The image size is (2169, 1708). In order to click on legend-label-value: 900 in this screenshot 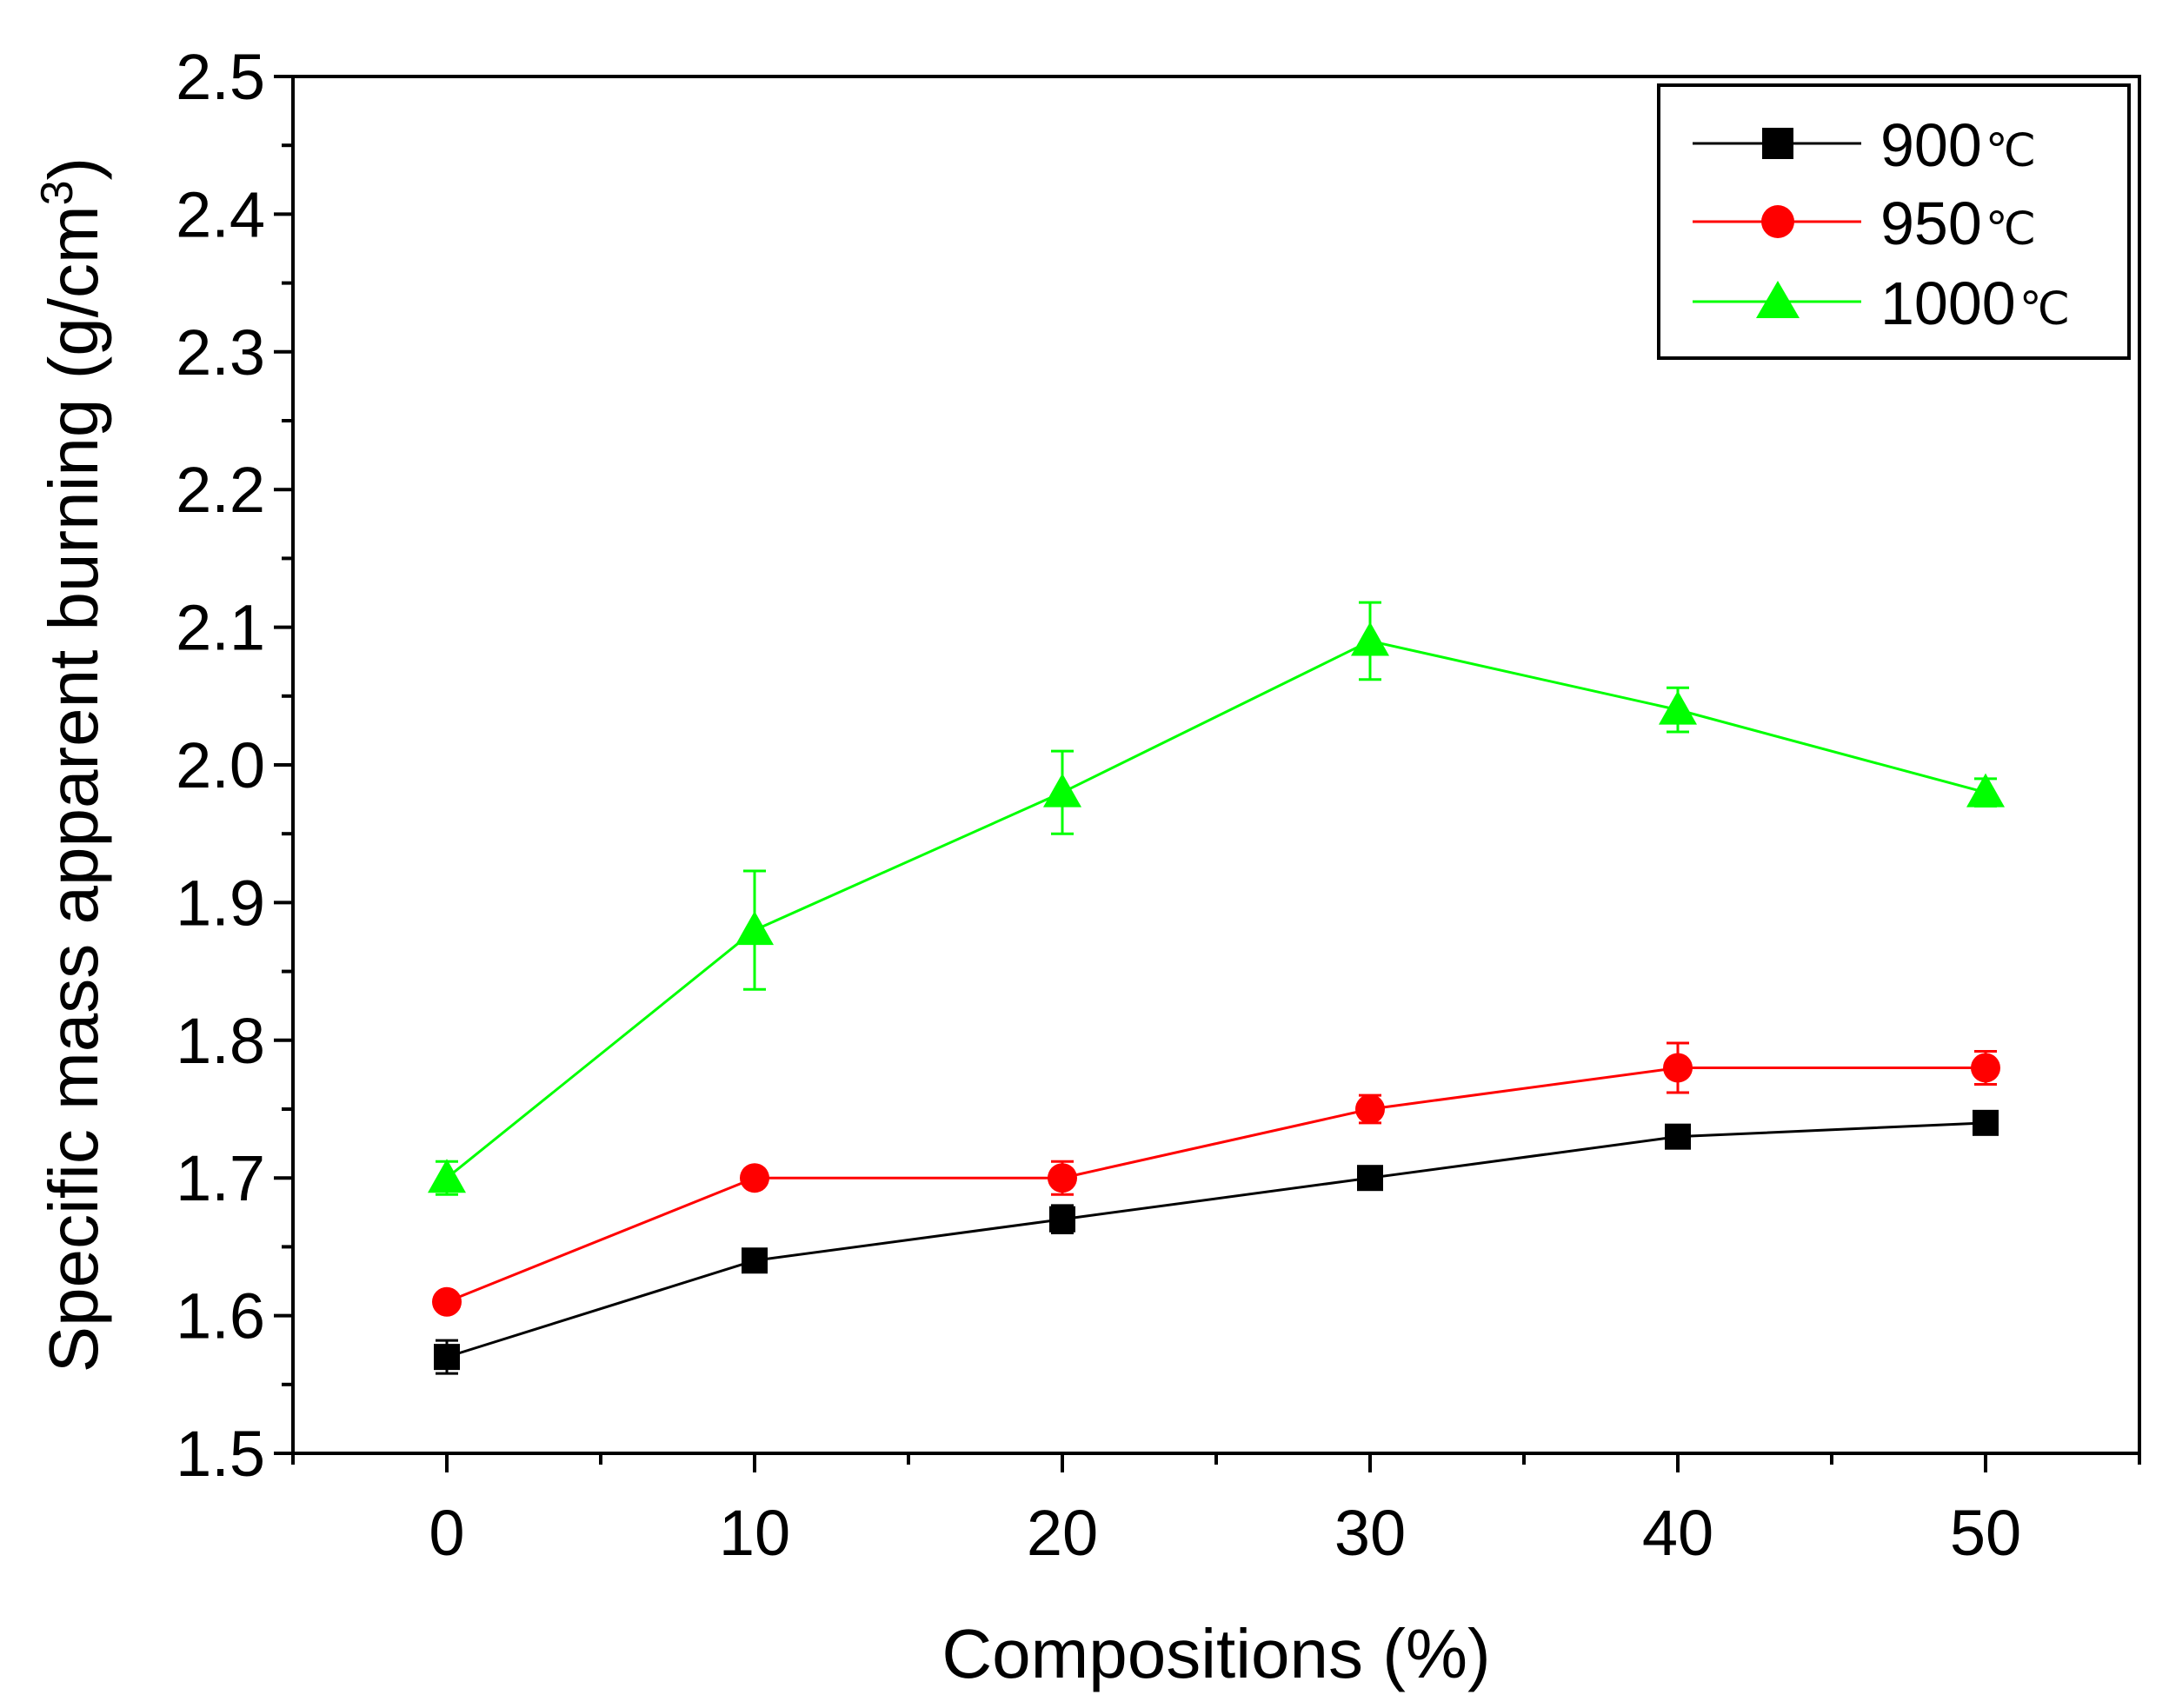, I will do `click(1931, 145)`.